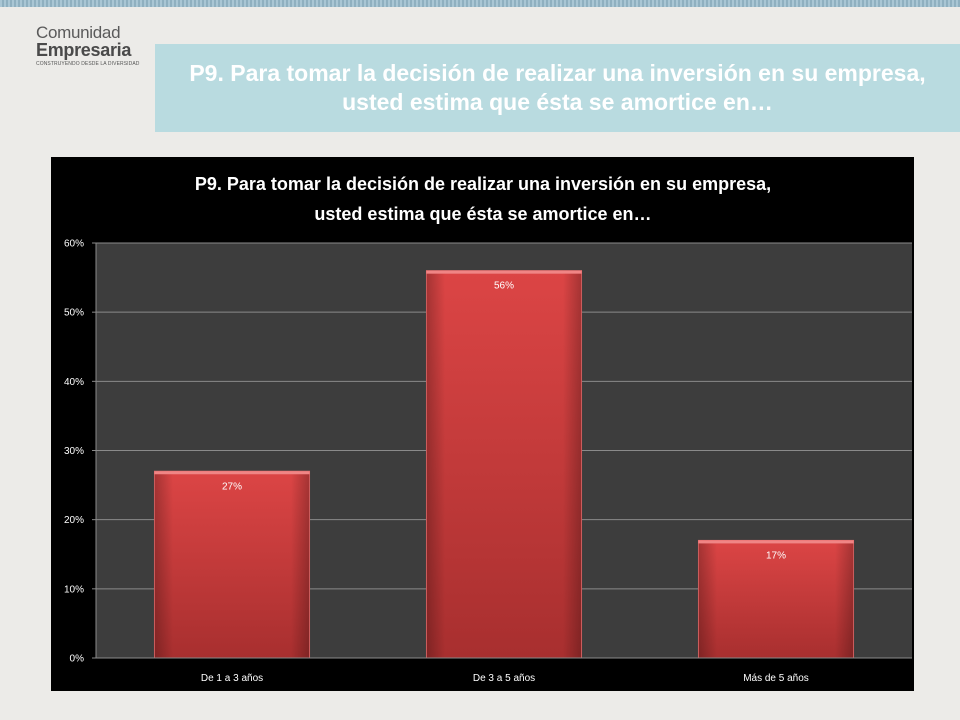 The height and width of the screenshot is (720, 960). What do you see at coordinates (74, 313) in the screenshot?
I see `y-tick-label: 50%` at bounding box center [74, 313].